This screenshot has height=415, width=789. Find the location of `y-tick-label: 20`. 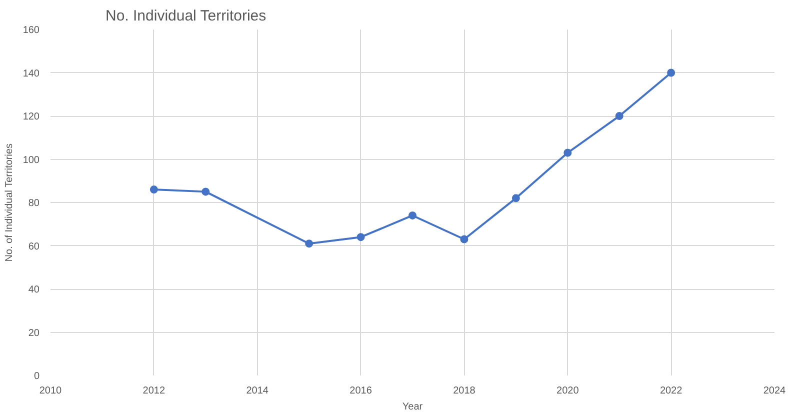

y-tick-label: 20 is located at coordinates (34, 333).